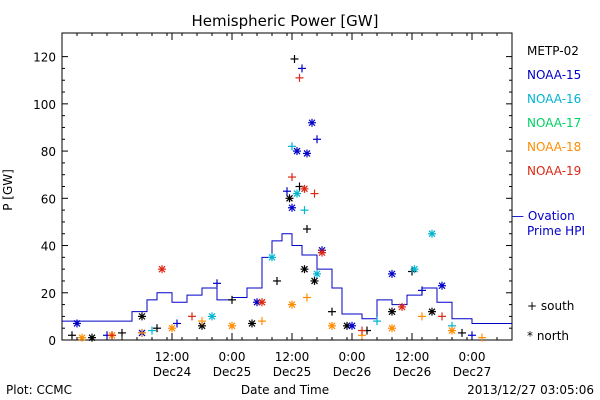  I want to click on legend-ovation-line1: — Ovation, so click(543, 216).